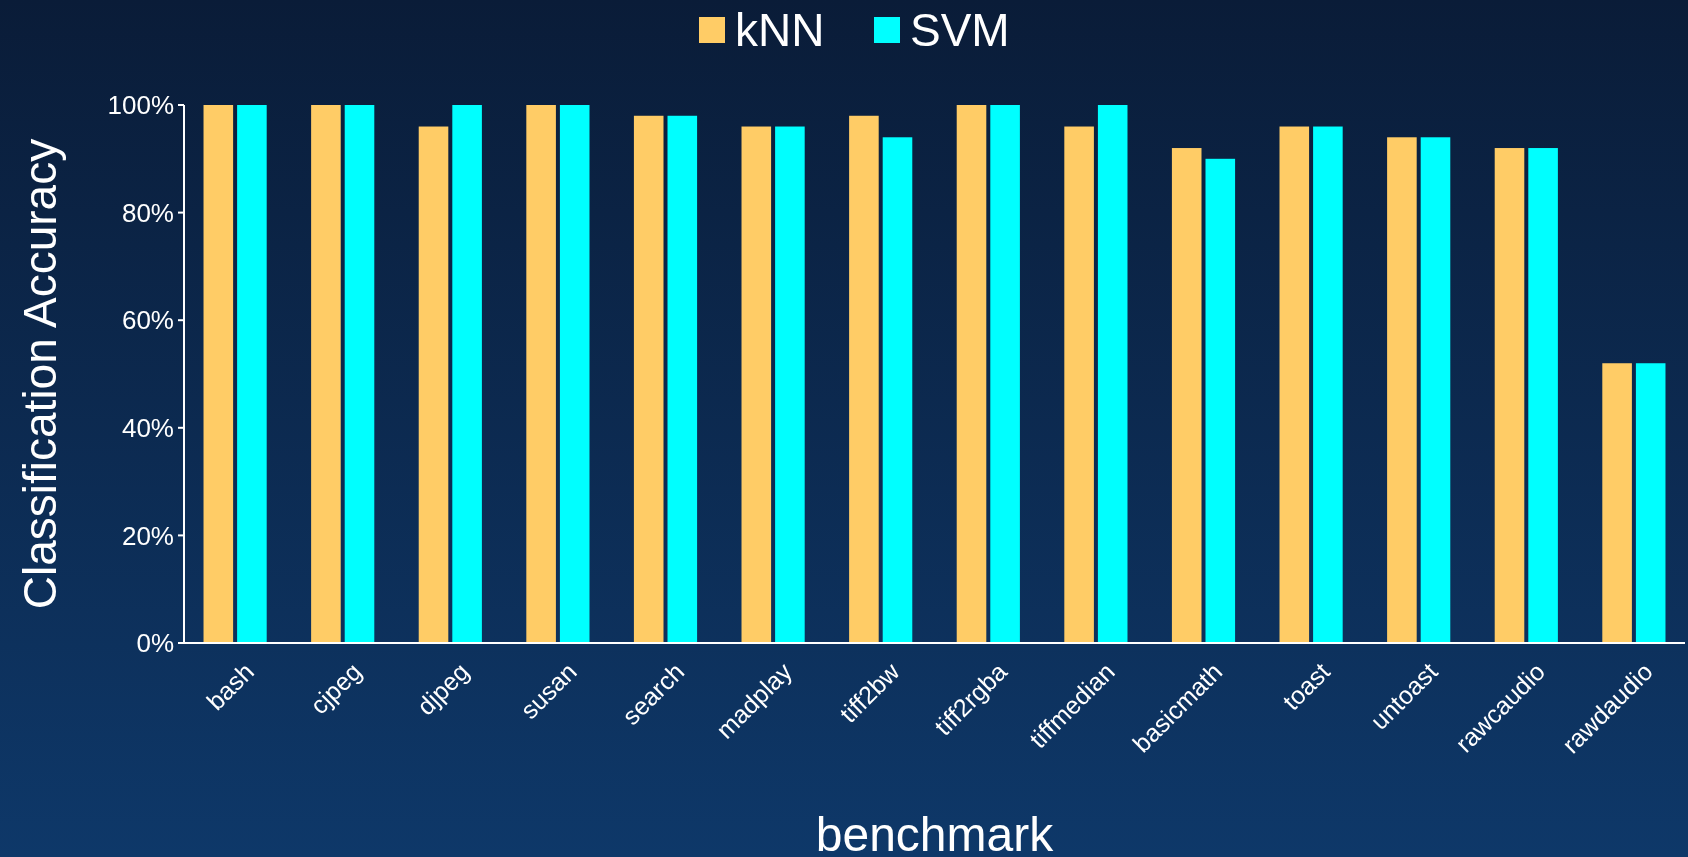 The height and width of the screenshot is (857, 1688). I want to click on y-tick-label: 40%, so click(147, 427).